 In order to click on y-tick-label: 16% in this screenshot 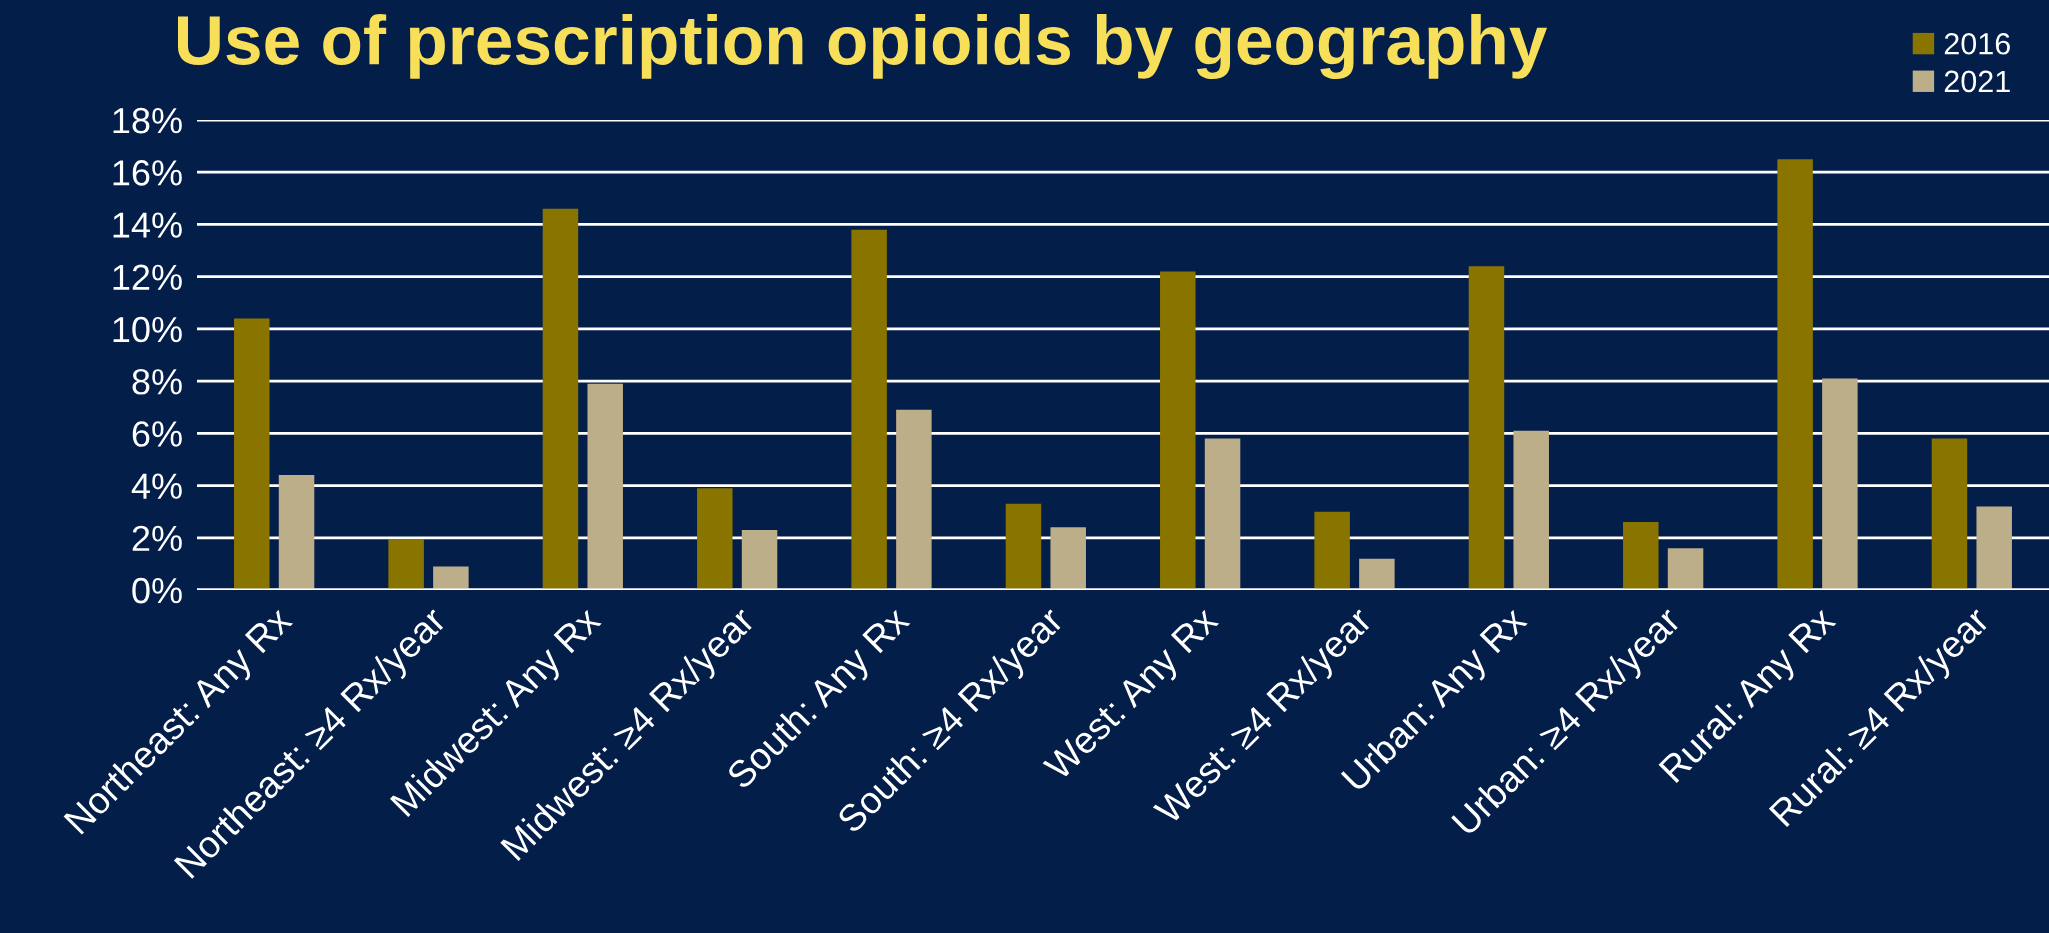, I will do `click(147, 173)`.